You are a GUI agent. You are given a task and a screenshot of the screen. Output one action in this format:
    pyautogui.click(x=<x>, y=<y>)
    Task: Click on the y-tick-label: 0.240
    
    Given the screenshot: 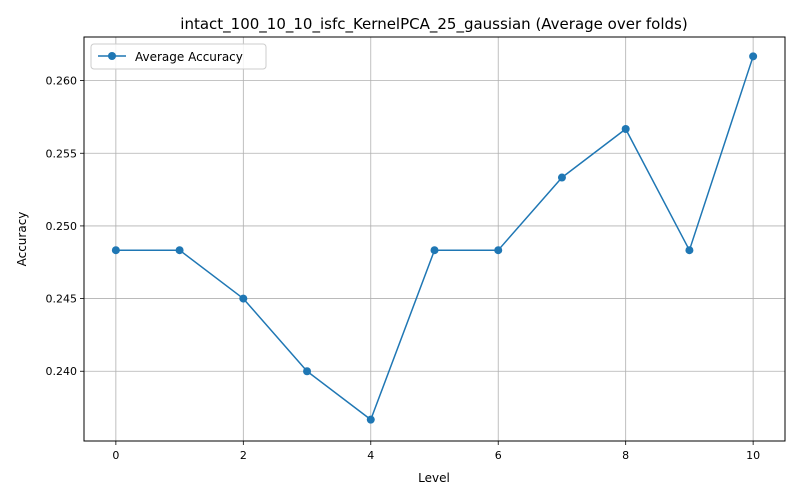 What is the action you would take?
    pyautogui.click(x=62, y=371)
    